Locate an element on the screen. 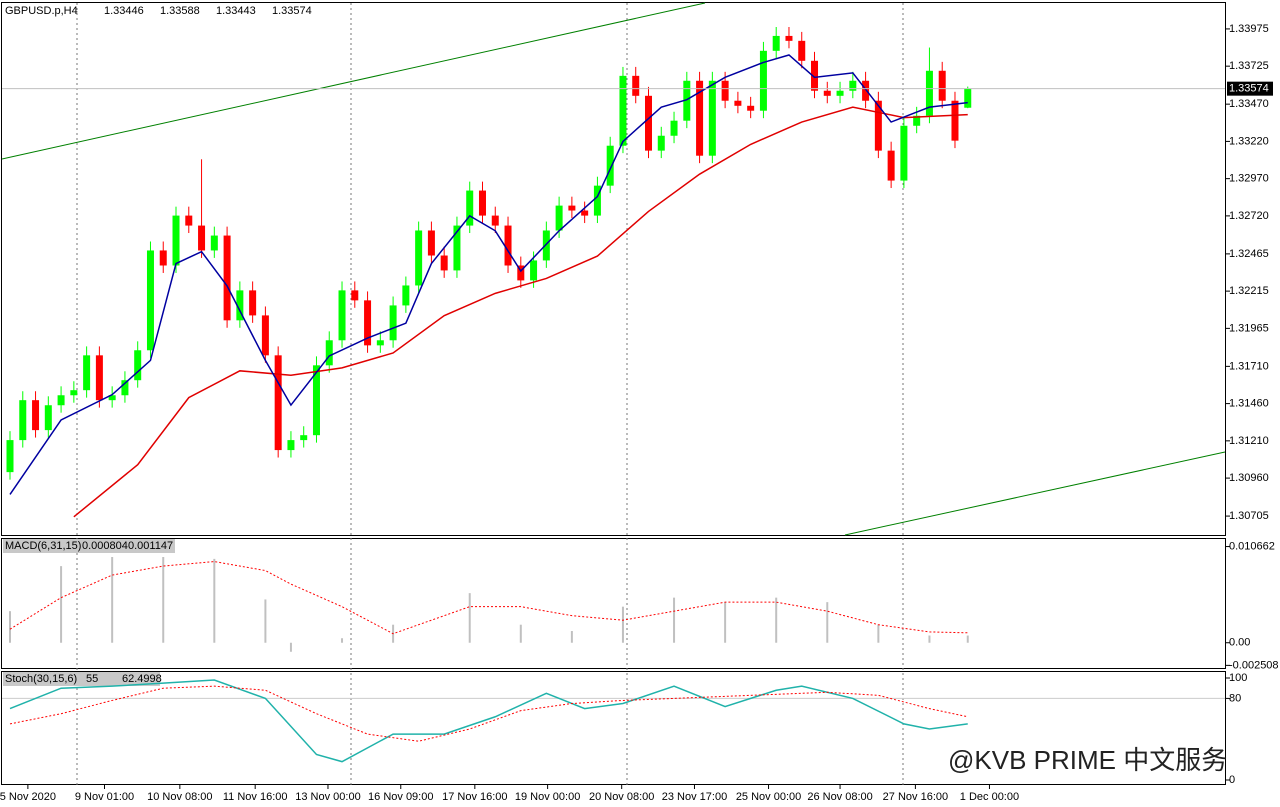 The height and width of the screenshot is (807, 1280). y-tick-label: 1.31965 is located at coordinates (1249, 328).